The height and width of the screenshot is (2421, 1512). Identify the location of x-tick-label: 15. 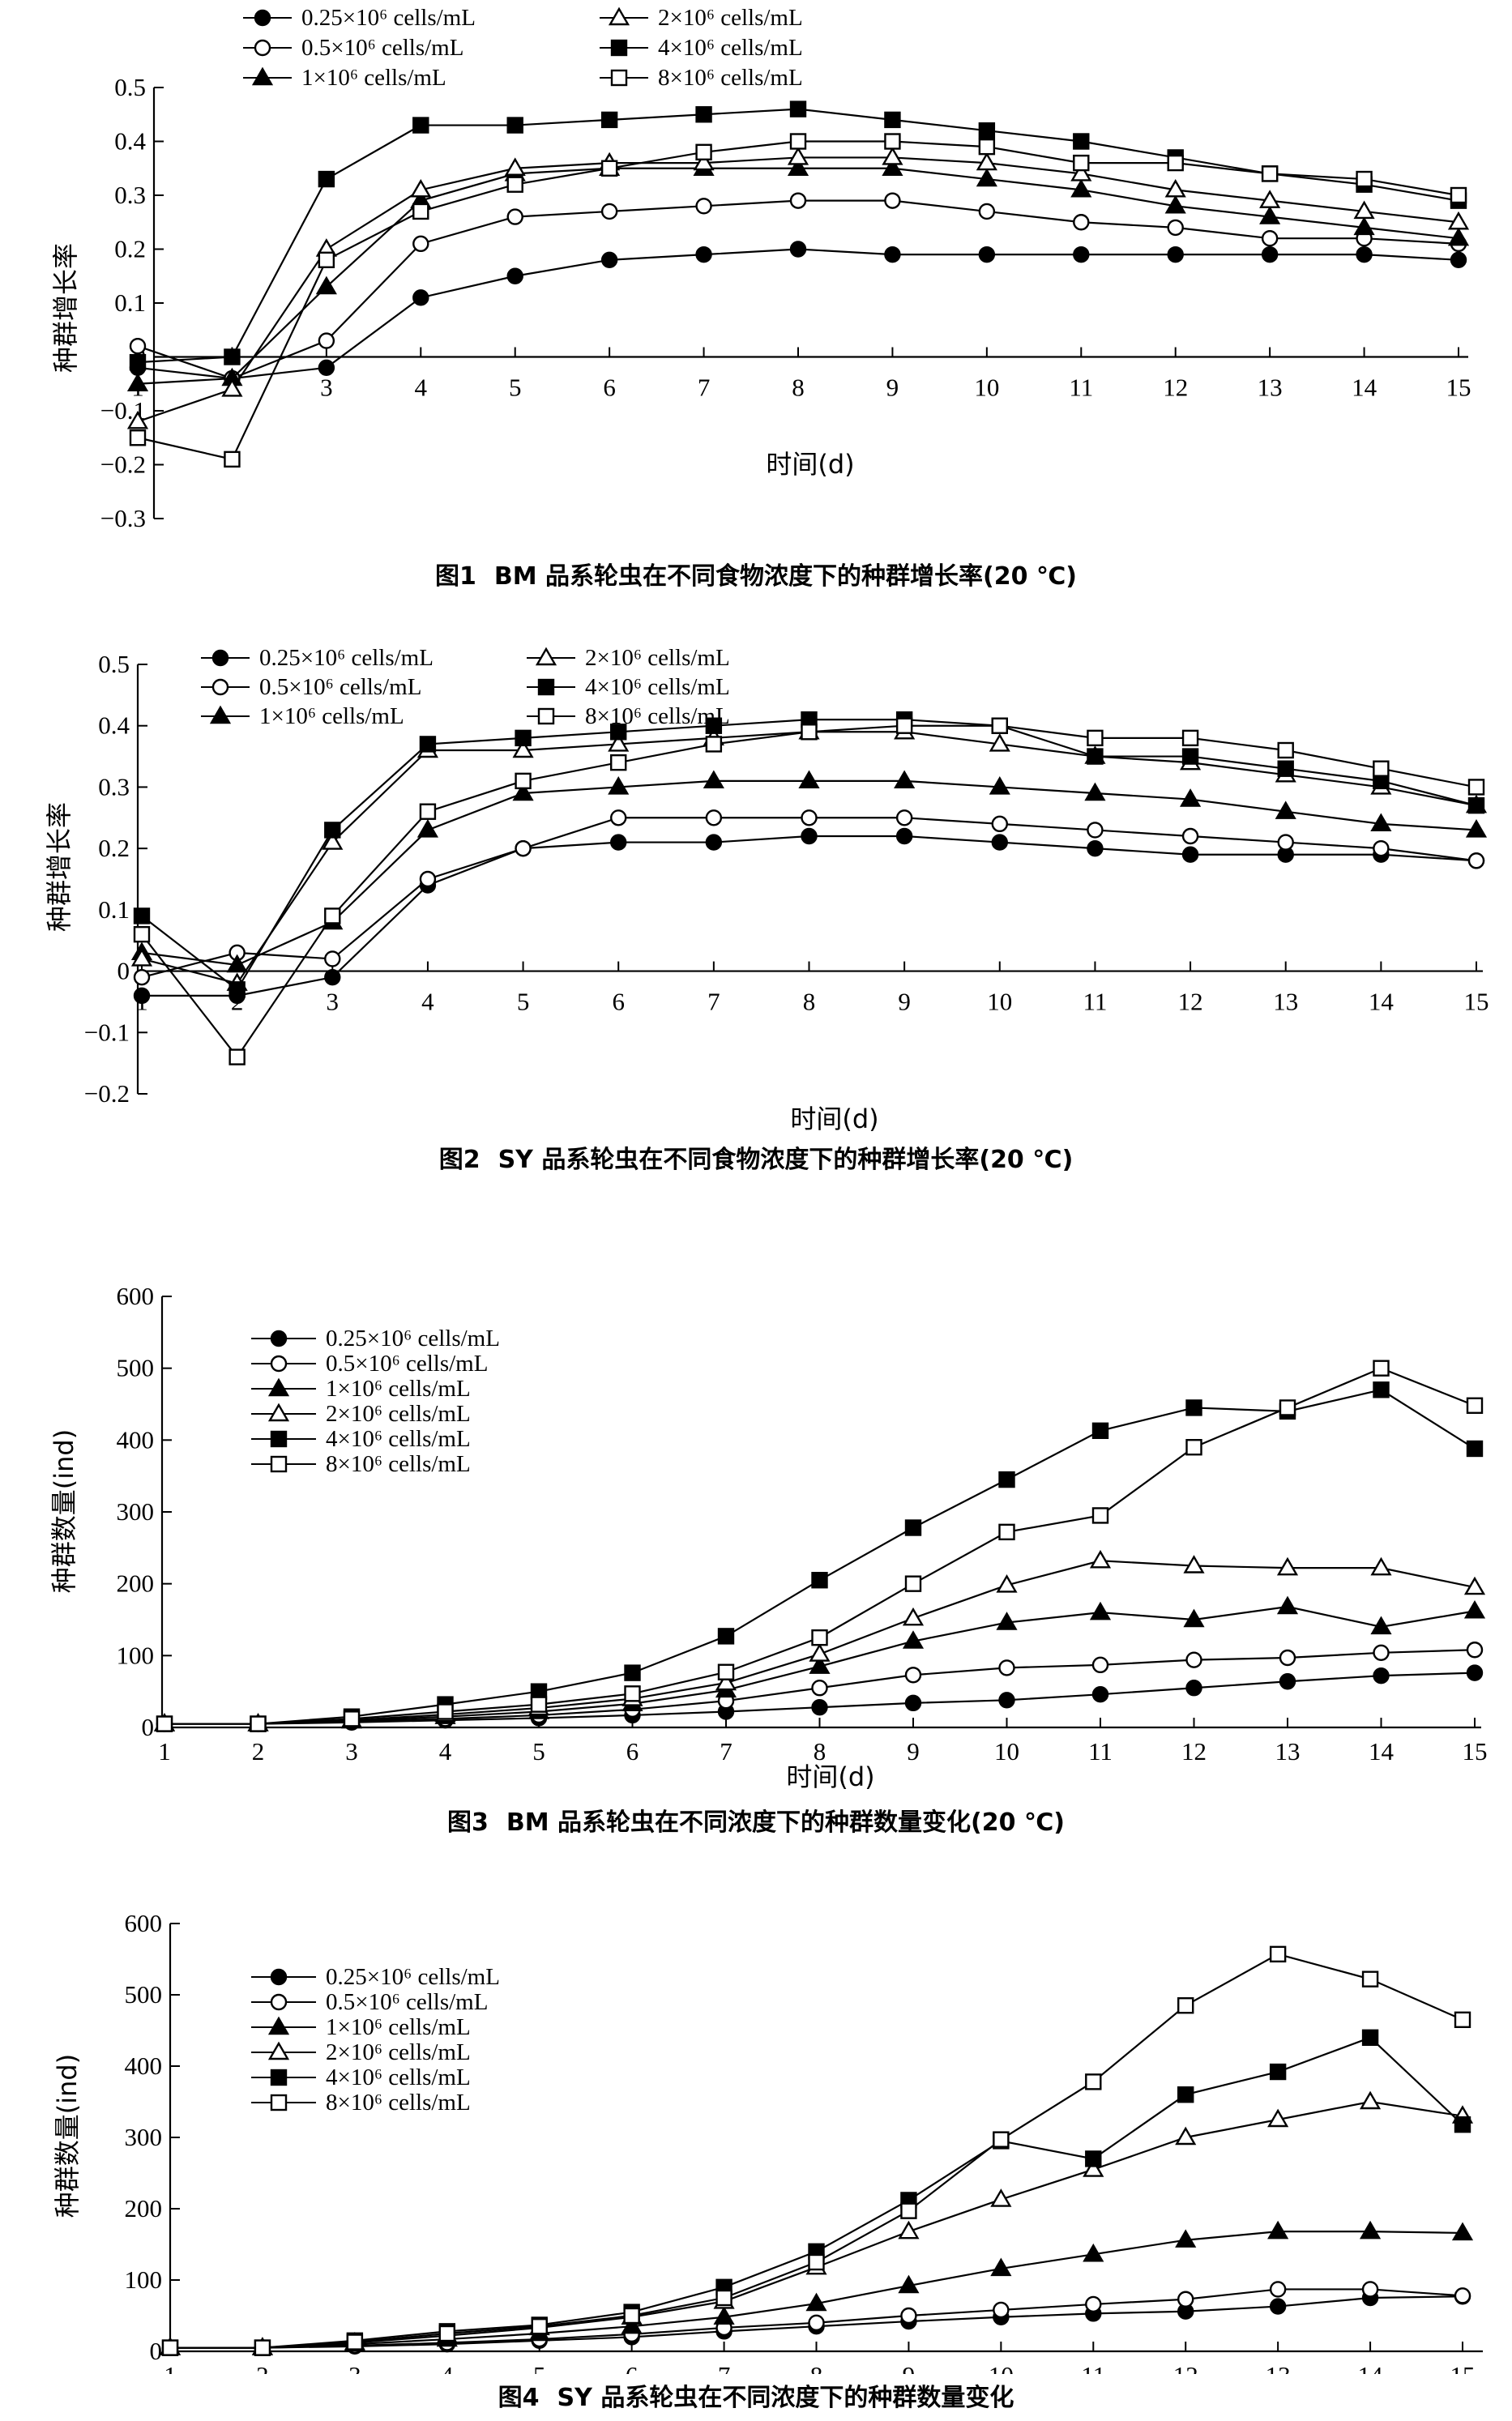
(1459, 388).